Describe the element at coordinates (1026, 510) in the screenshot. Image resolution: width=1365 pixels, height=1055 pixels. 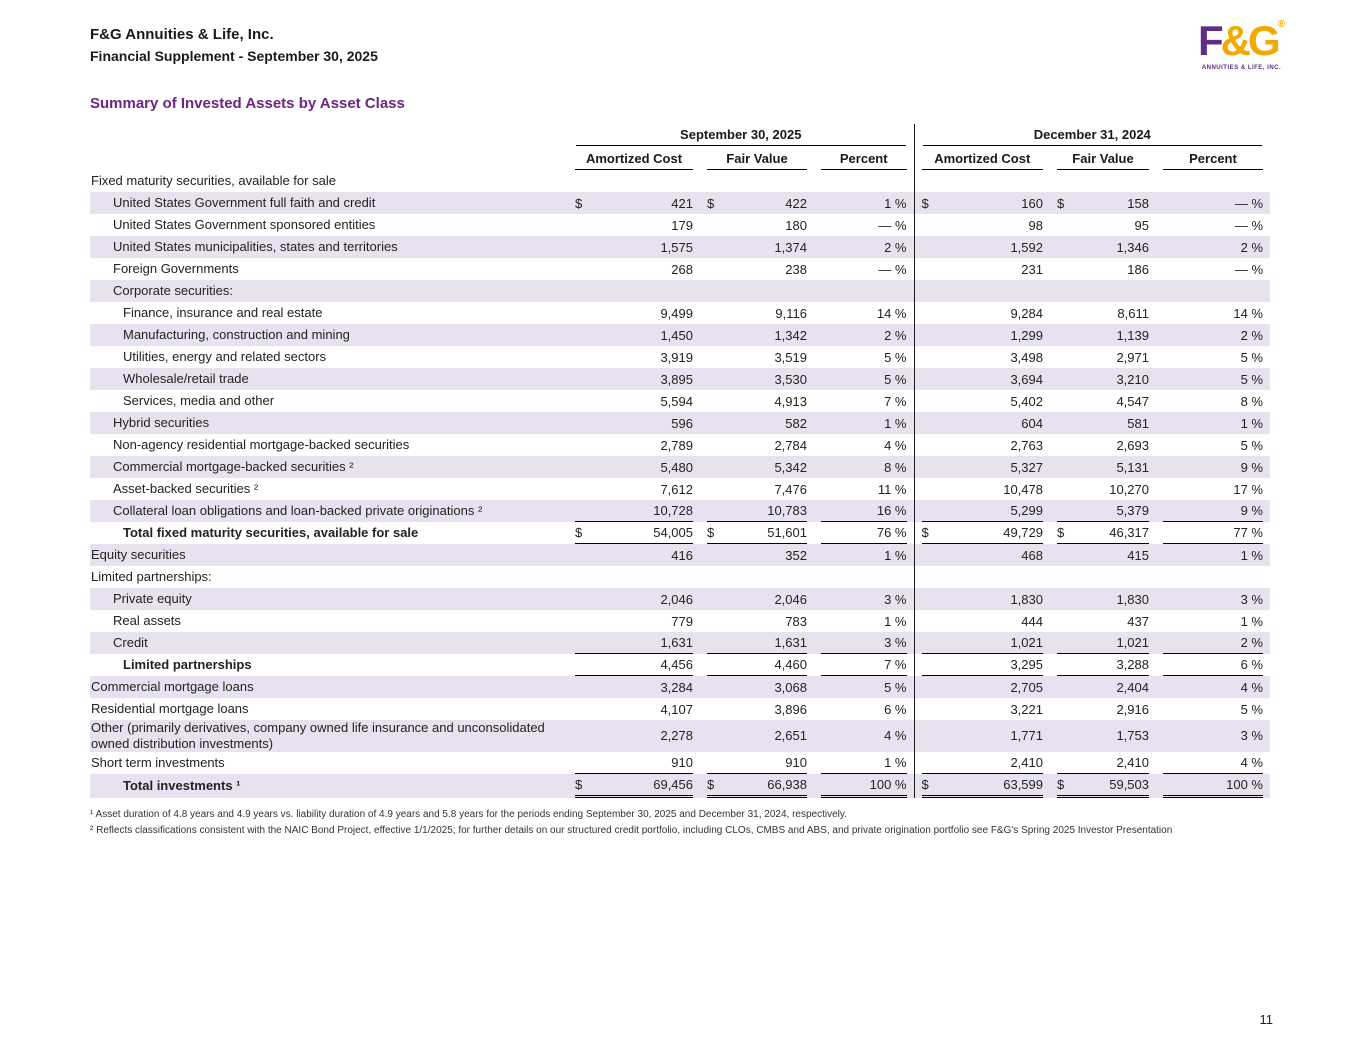
I see `cell-value: 5,299` at that location.